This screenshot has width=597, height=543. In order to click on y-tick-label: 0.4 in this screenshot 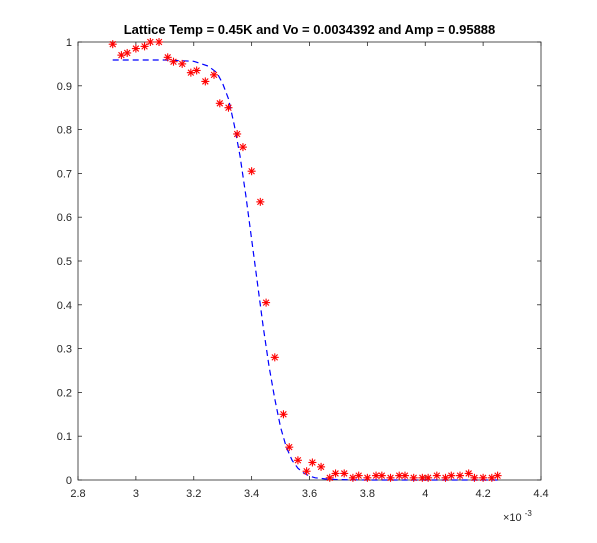, I will do `click(64, 306)`.